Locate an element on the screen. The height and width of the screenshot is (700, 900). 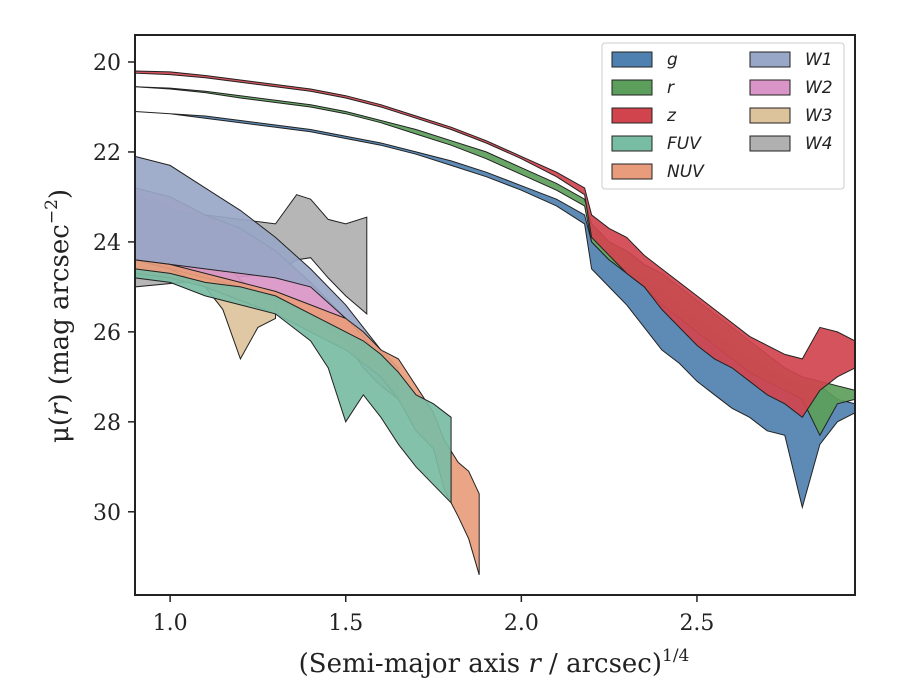
legend-swatch-w2 is located at coordinates (770, 87).